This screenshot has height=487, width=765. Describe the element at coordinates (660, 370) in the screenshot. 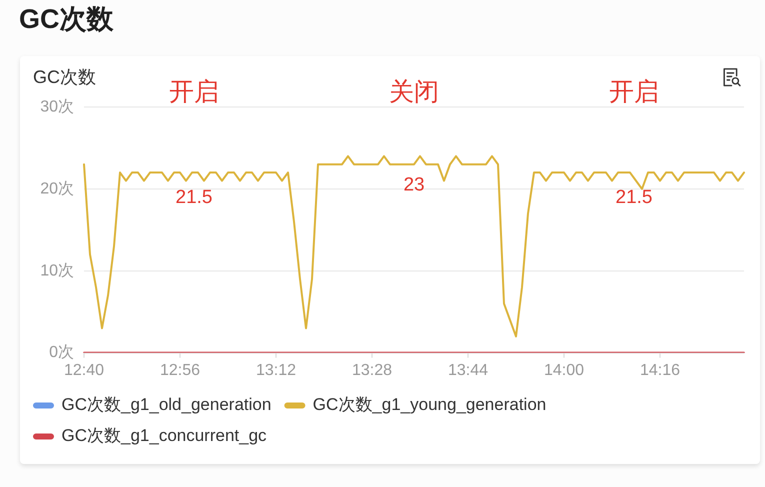

I see `x-tick-label: 14:16` at that location.